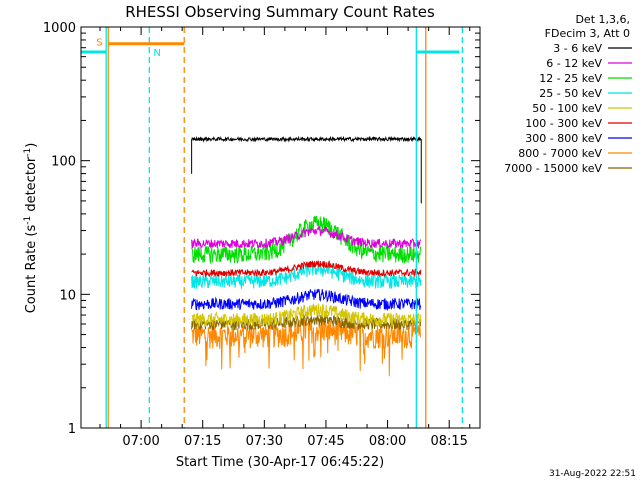 The height and width of the screenshot is (480, 640). What do you see at coordinates (602, 19) in the screenshot?
I see `legend-header-1: Det 1,3,6,` at bounding box center [602, 19].